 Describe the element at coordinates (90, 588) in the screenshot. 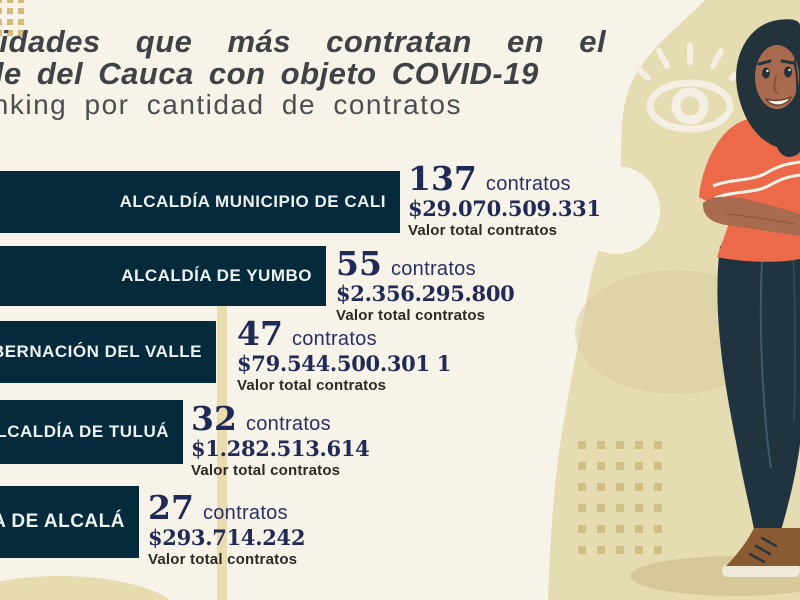

I see `bottom-left-blob` at that location.